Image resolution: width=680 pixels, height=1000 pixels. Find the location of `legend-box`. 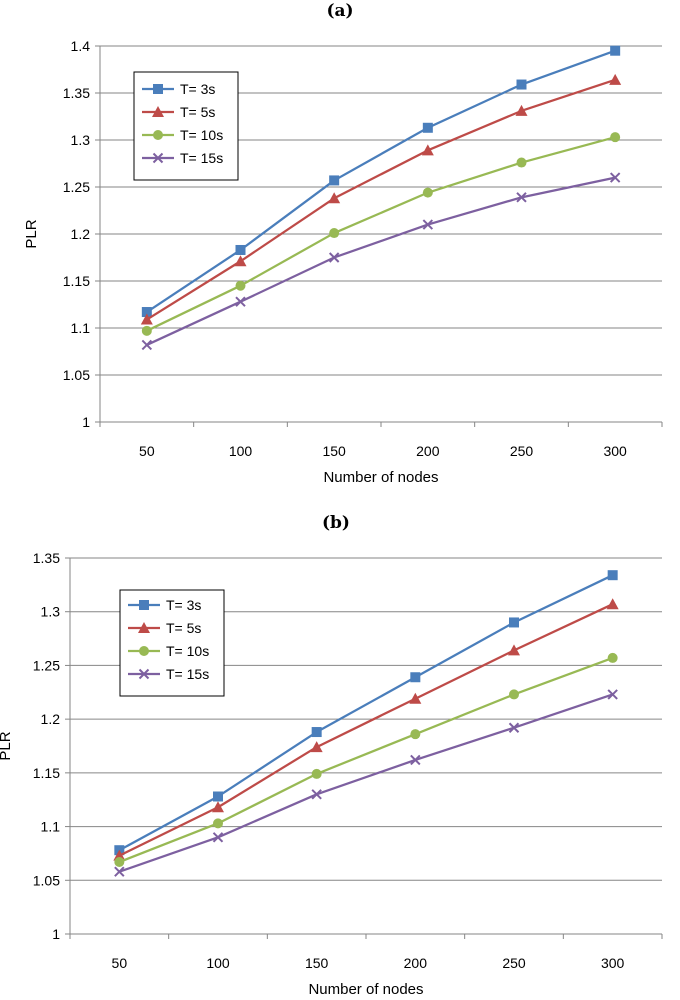

legend-box is located at coordinates (172, 643).